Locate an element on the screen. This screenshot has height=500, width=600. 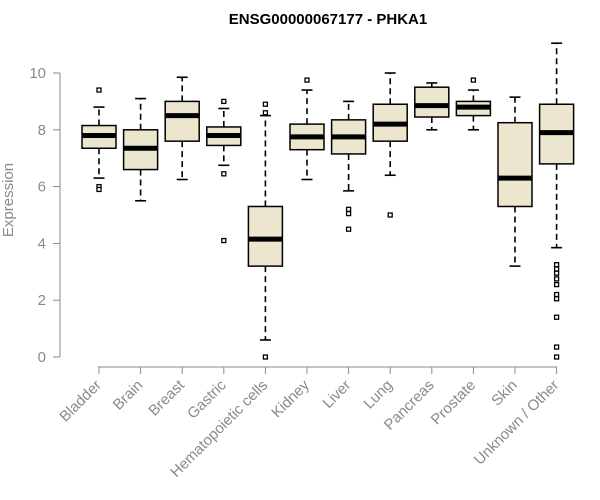
x-tick-label: Kidney is located at coordinates (290, 398).